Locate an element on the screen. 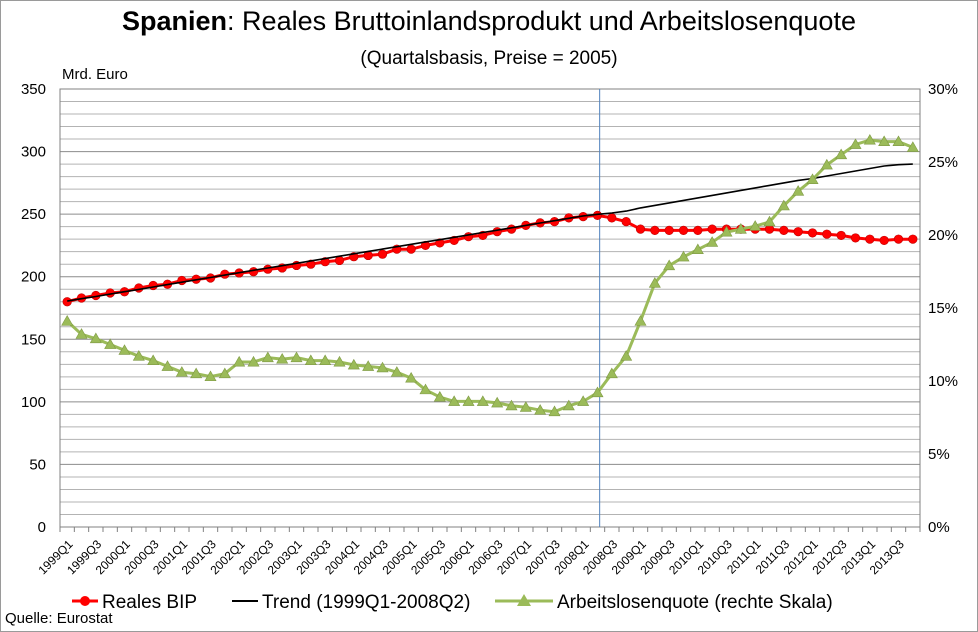  y-right-tick-label: 15% is located at coordinates (943, 308).